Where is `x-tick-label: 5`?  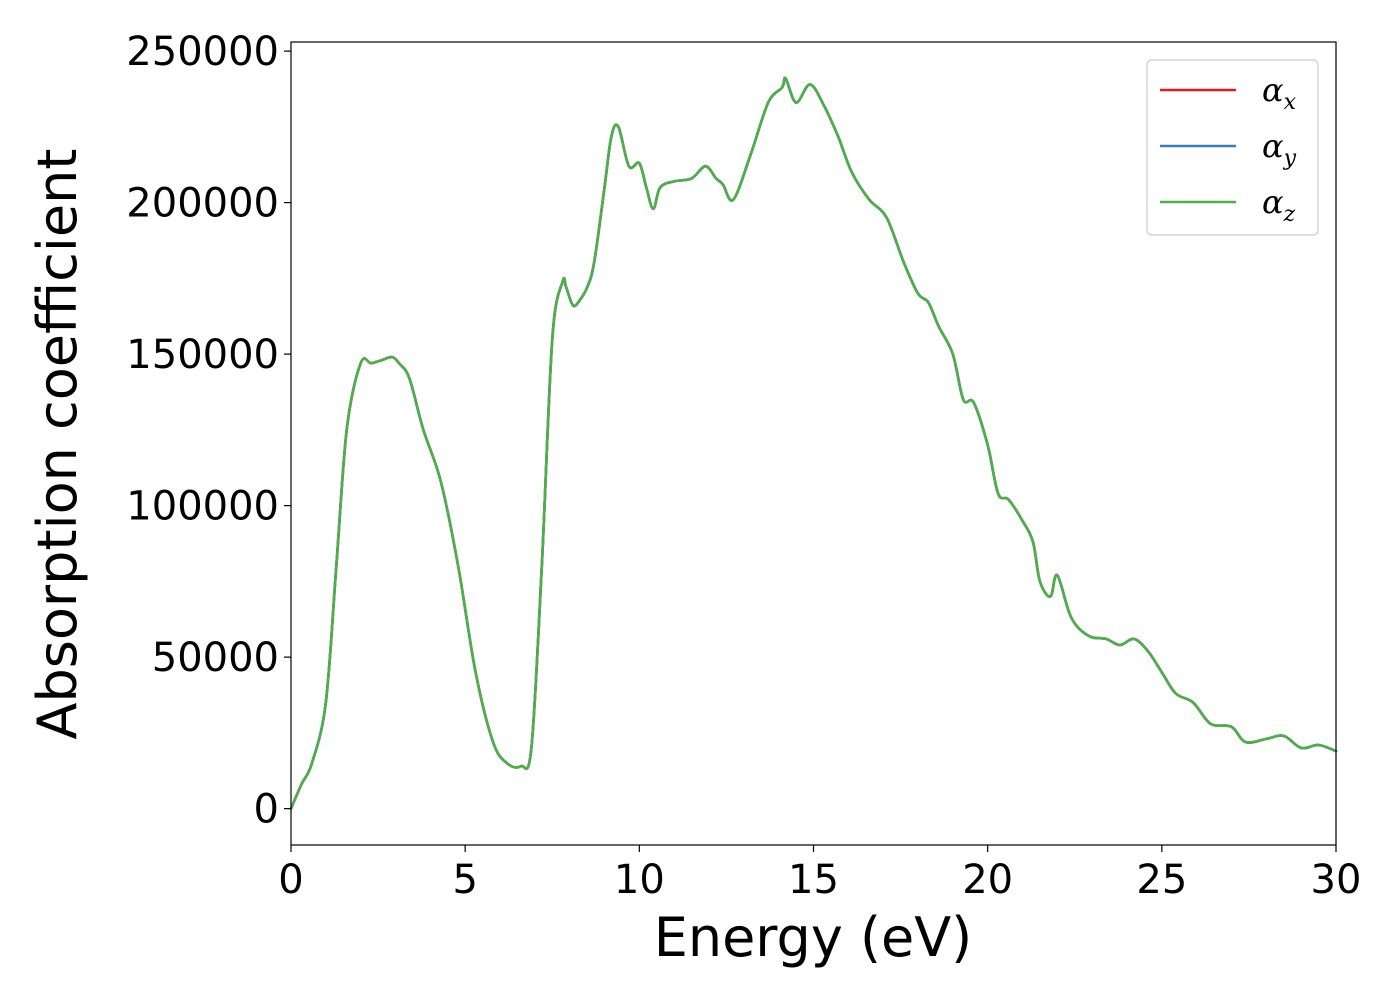 x-tick-label: 5 is located at coordinates (464, 880).